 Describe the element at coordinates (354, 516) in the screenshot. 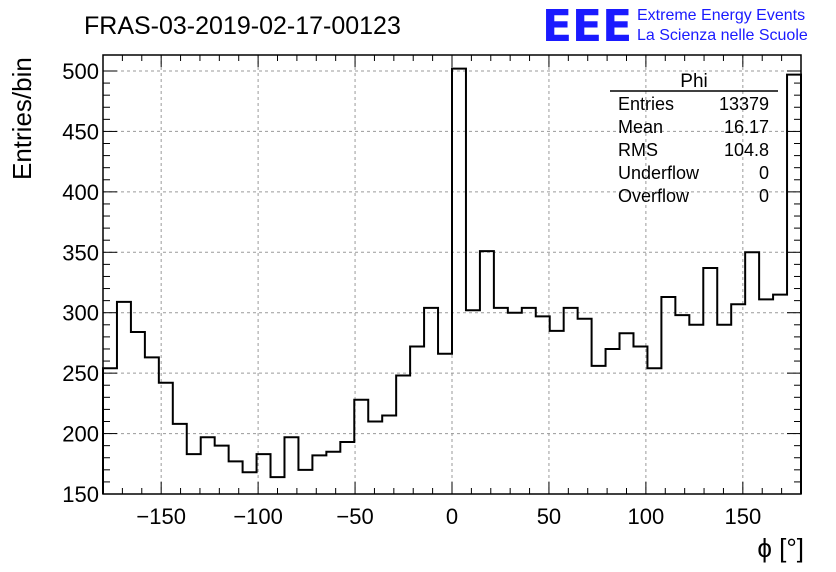

I see `x-tick-label: −50` at that location.